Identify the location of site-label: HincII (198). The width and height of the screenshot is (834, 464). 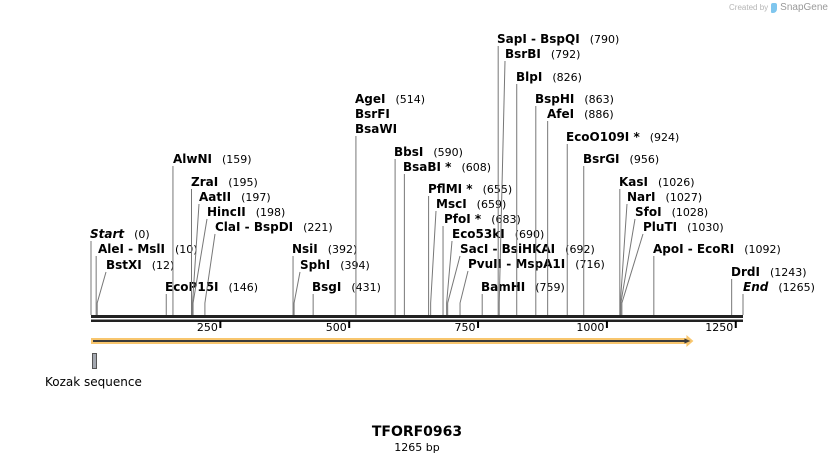
(246, 212).